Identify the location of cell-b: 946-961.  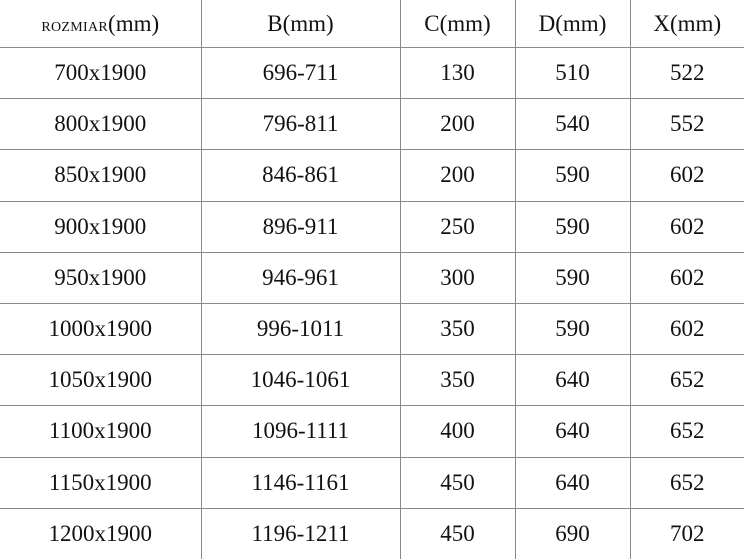
(300, 277).